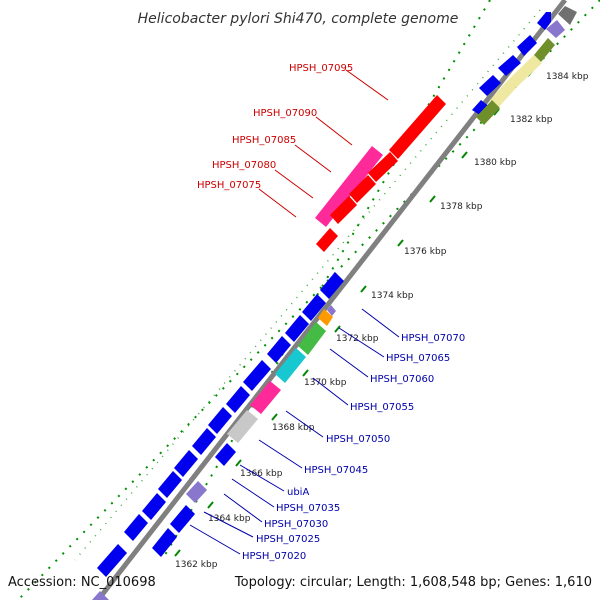 Image resolution: width=600 pixels, height=600 pixels. What do you see at coordinates (495, 163) in the screenshot?
I see `tick-label: 1380 kbp` at bounding box center [495, 163].